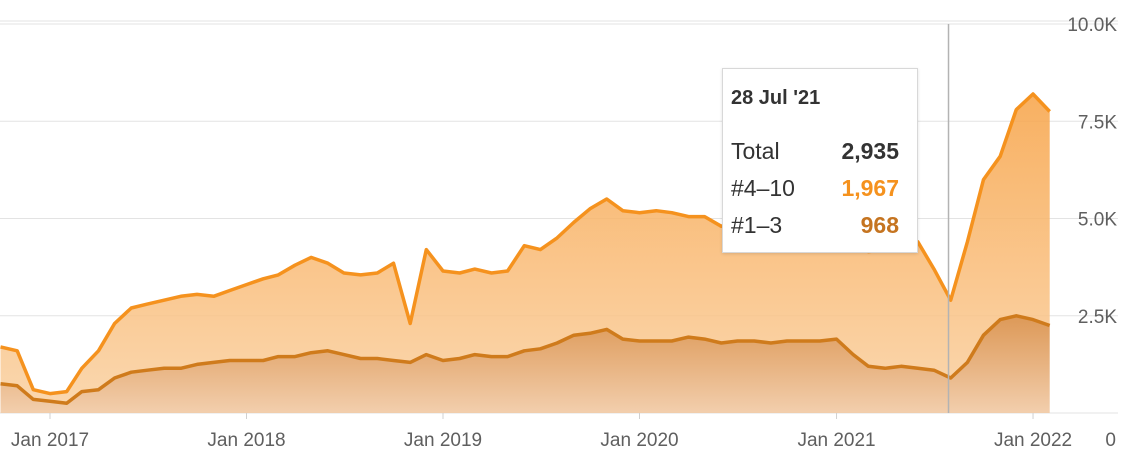 The height and width of the screenshot is (455, 1140). I want to click on tooltip-row-4-10: #4–10 1,967, so click(815, 190).